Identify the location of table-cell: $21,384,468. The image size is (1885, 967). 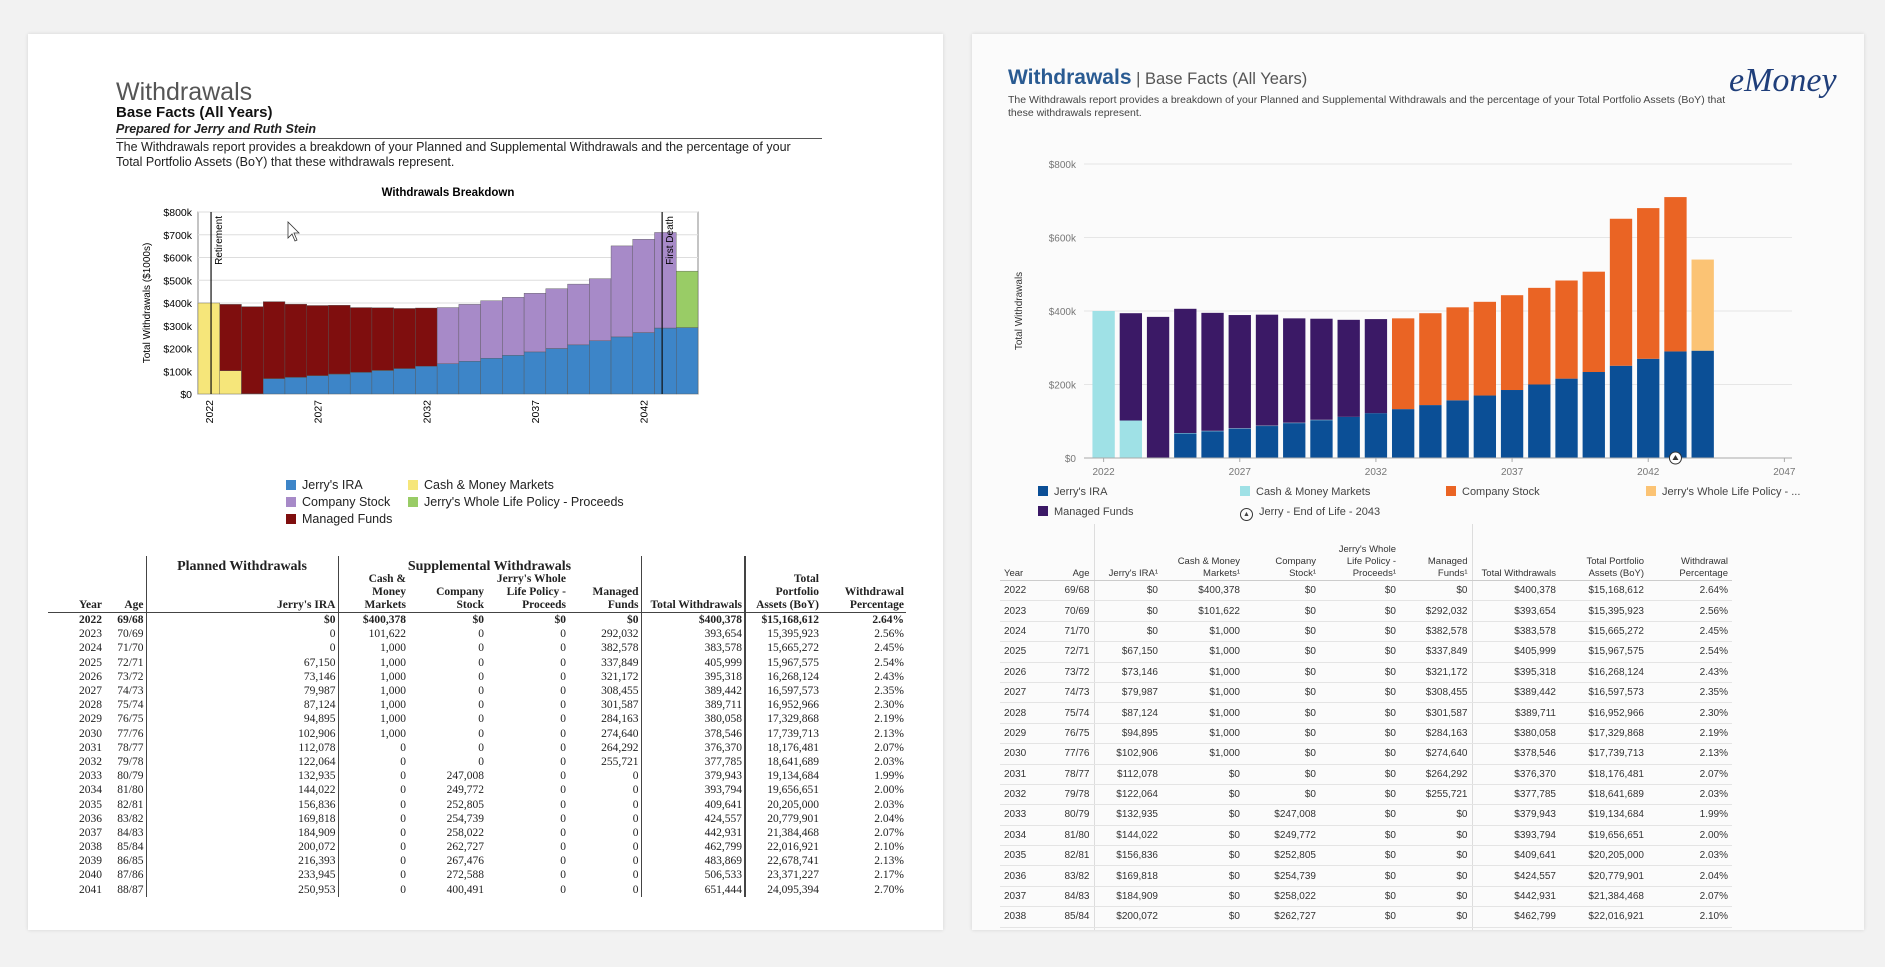
(1604, 897).